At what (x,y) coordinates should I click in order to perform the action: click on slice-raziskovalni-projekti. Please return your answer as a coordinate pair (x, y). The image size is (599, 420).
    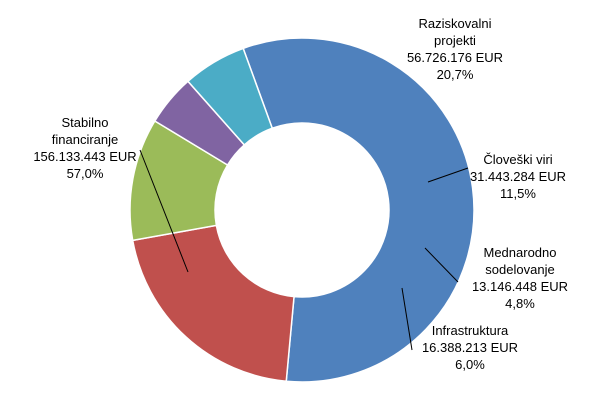
    Looking at the image, I should click on (213, 303).